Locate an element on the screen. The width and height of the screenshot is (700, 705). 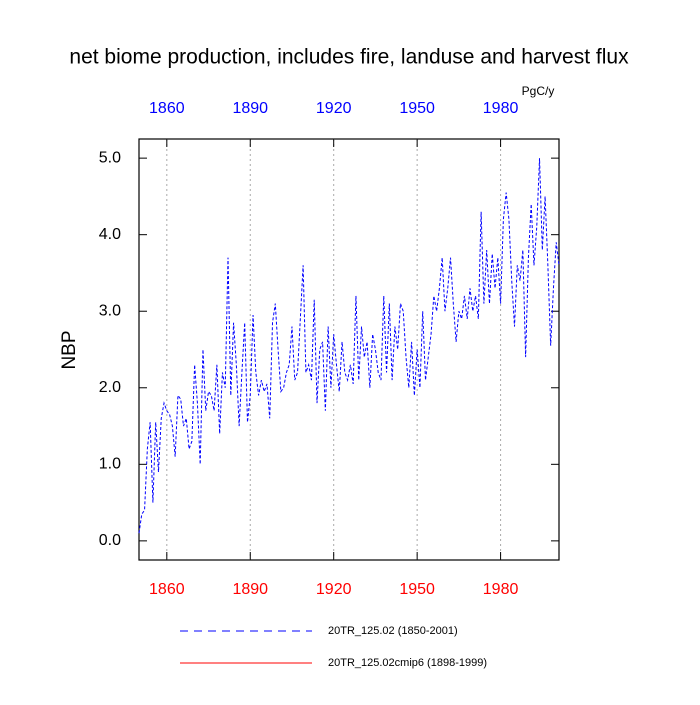
y-tick-label: 2.0 is located at coordinates (110, 387).